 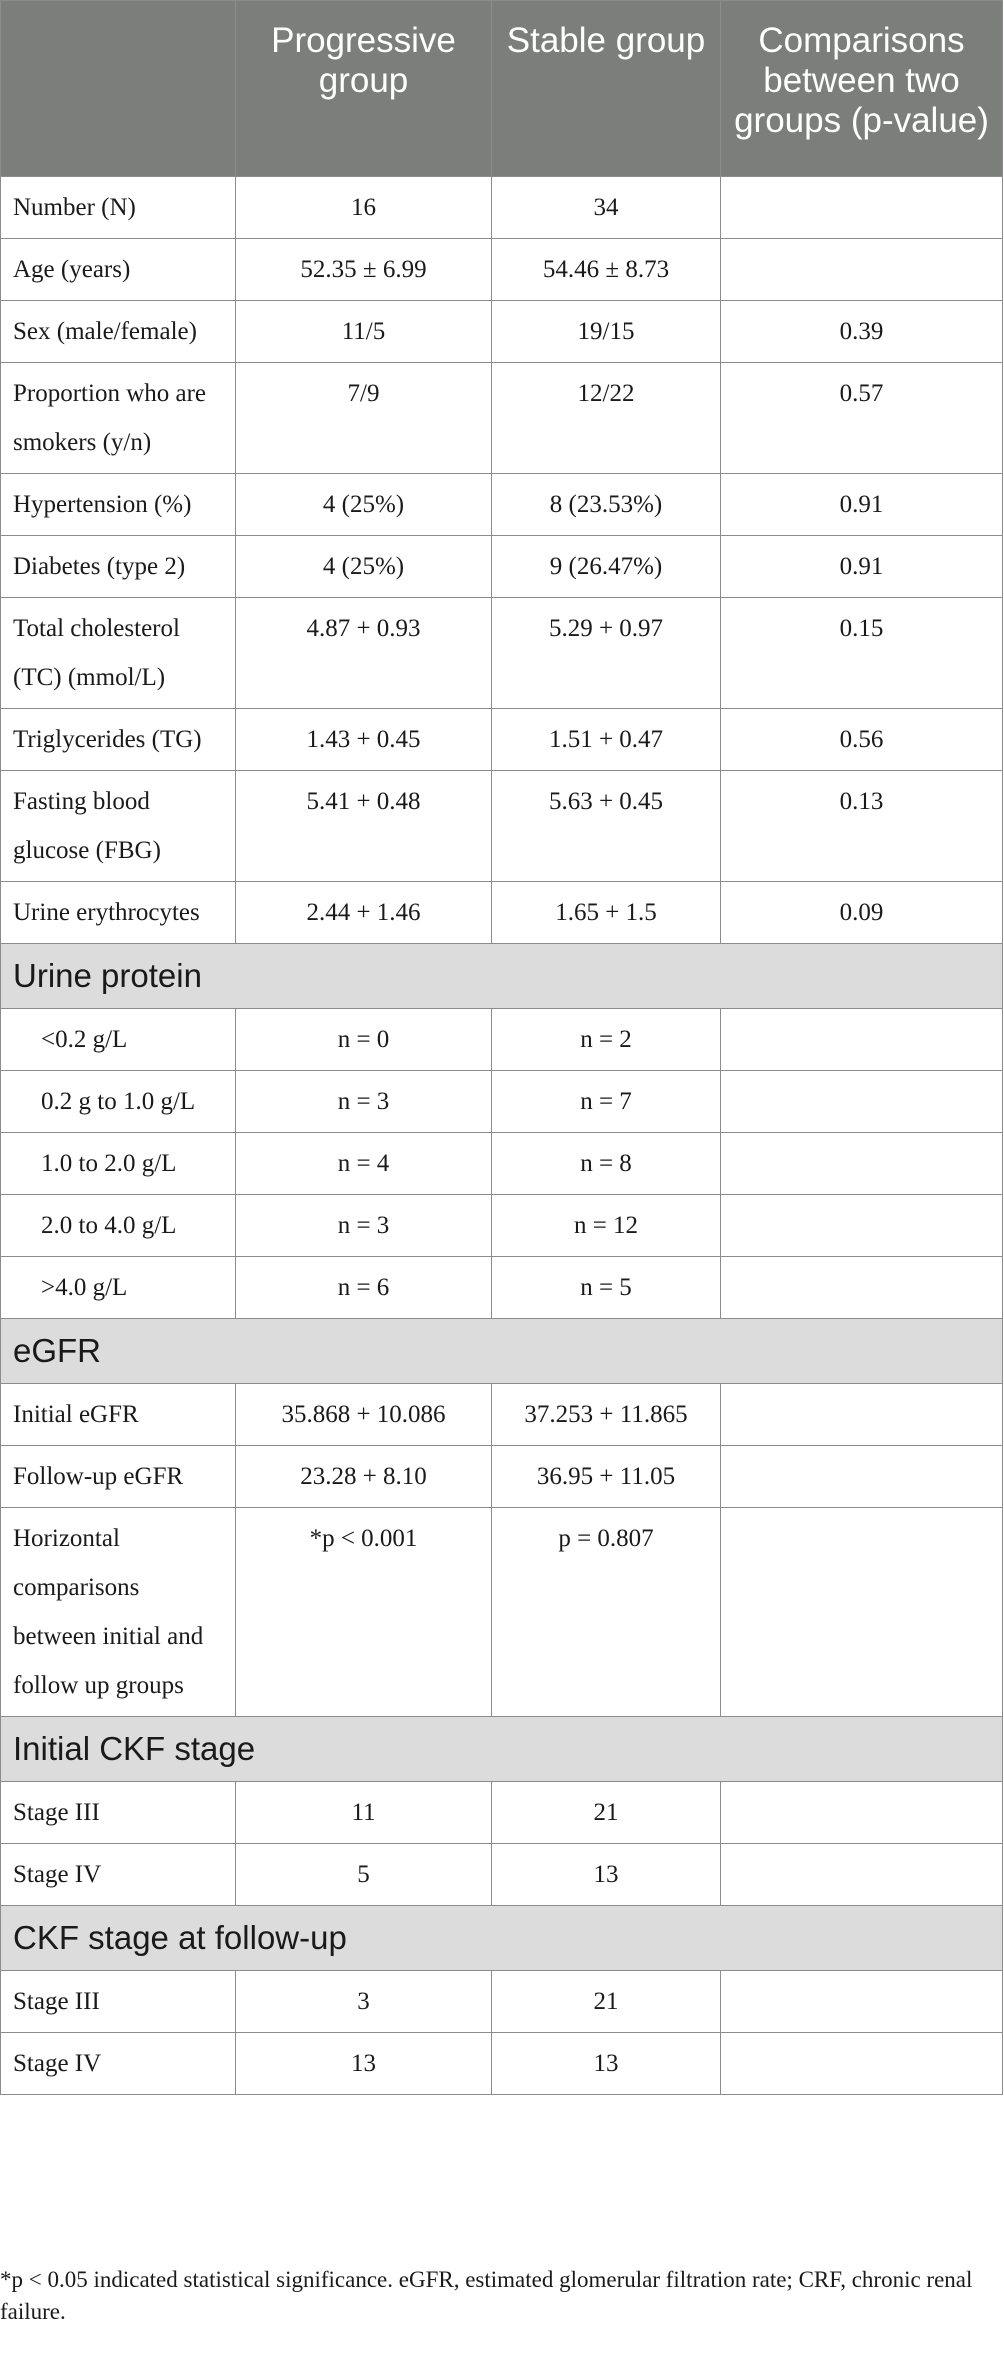 I want to click on stable-value: 54.46 ± 8.73, so click(x=606, y=269).